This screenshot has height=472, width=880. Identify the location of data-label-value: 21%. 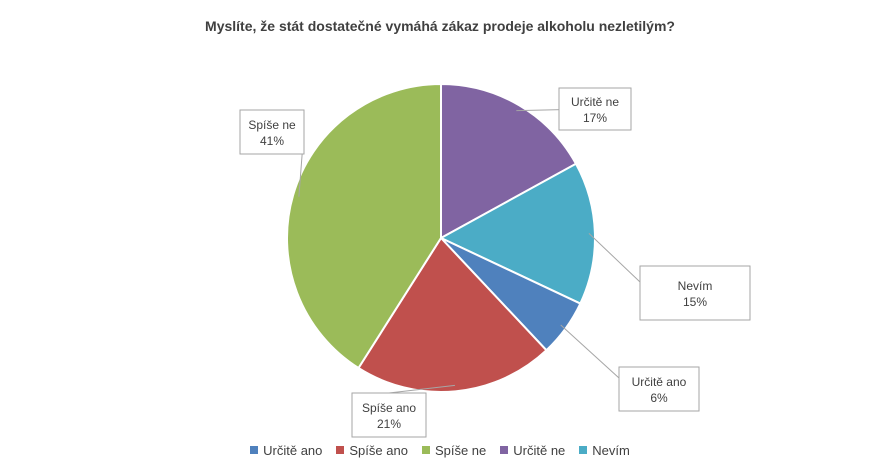
(389, 424).